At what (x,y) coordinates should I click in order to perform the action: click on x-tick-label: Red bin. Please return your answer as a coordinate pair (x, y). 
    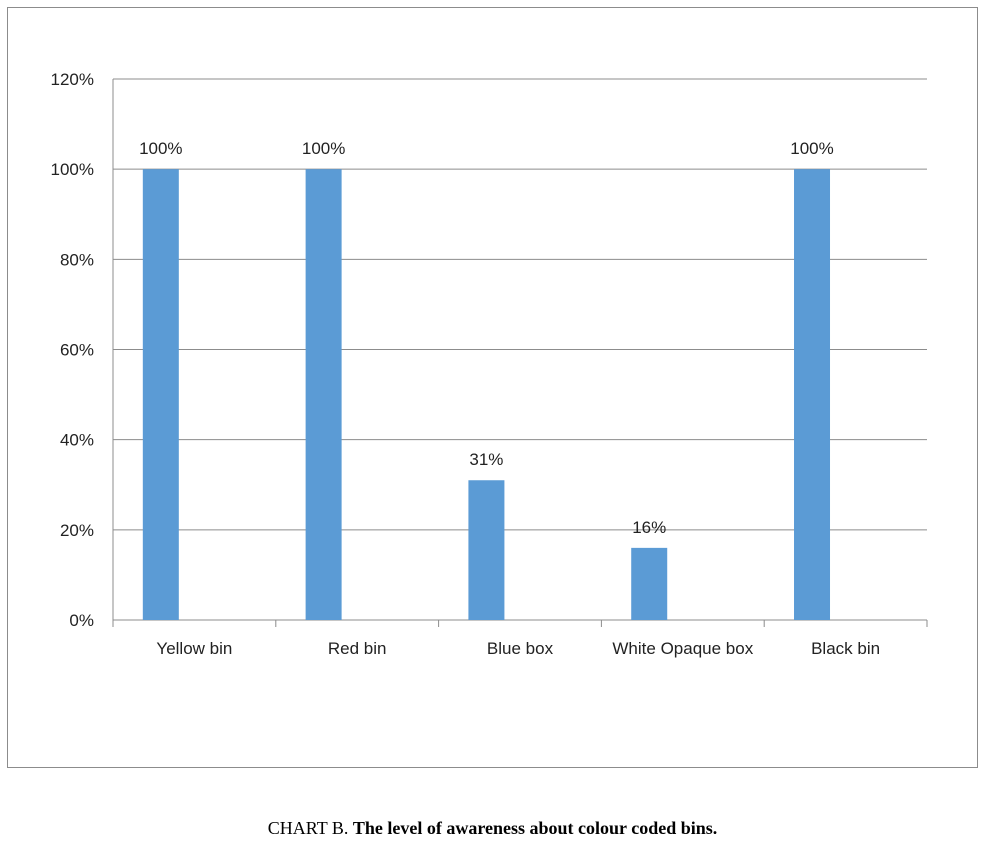
    Looking at the image, I should click on (357, 648).